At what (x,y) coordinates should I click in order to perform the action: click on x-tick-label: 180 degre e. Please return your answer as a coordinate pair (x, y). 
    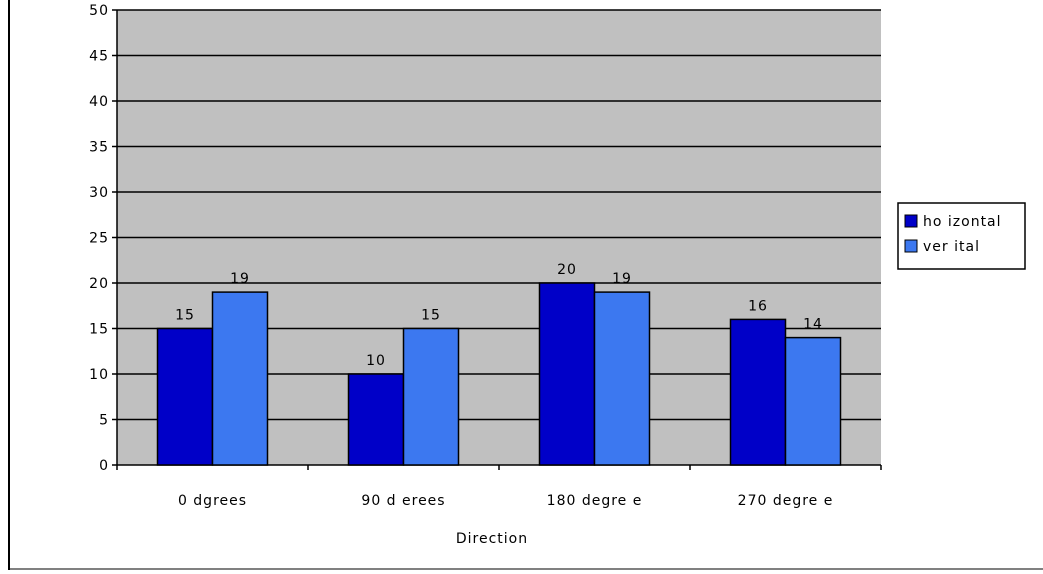
    Looking at the image, I should click on (595, 501).